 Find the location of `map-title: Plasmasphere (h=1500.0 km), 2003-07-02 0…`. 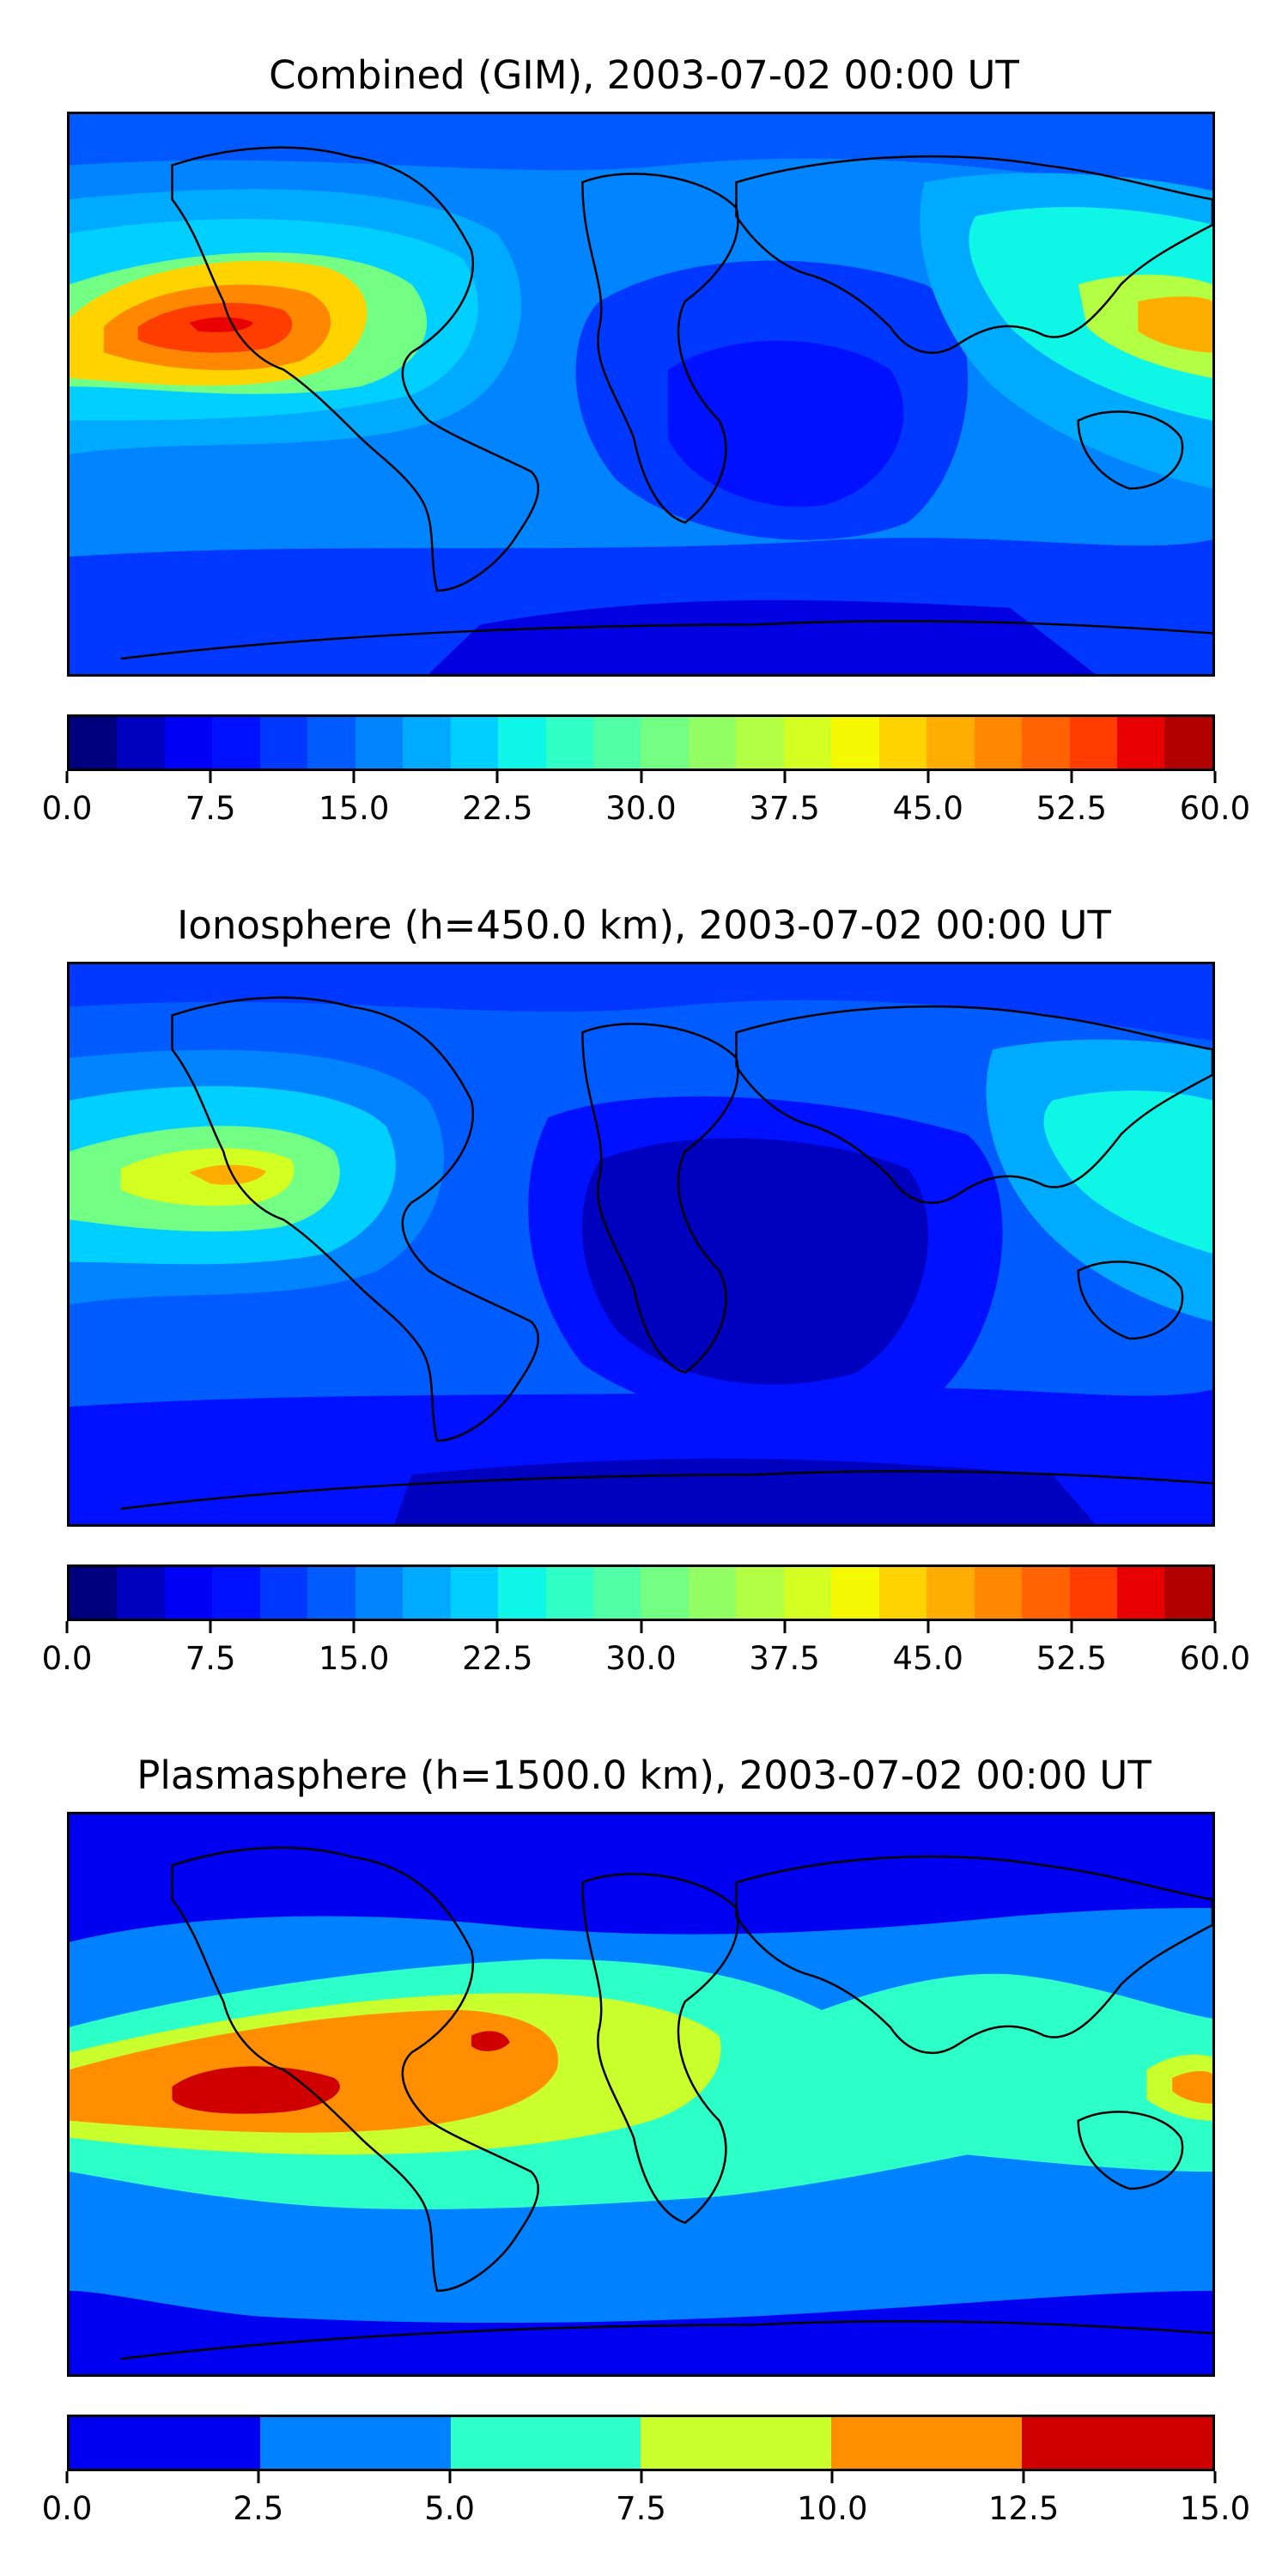

map-title: Plasmasphere (h=1500.0 km), 2003-07-02 0… is located at coordinates (644, 1776).